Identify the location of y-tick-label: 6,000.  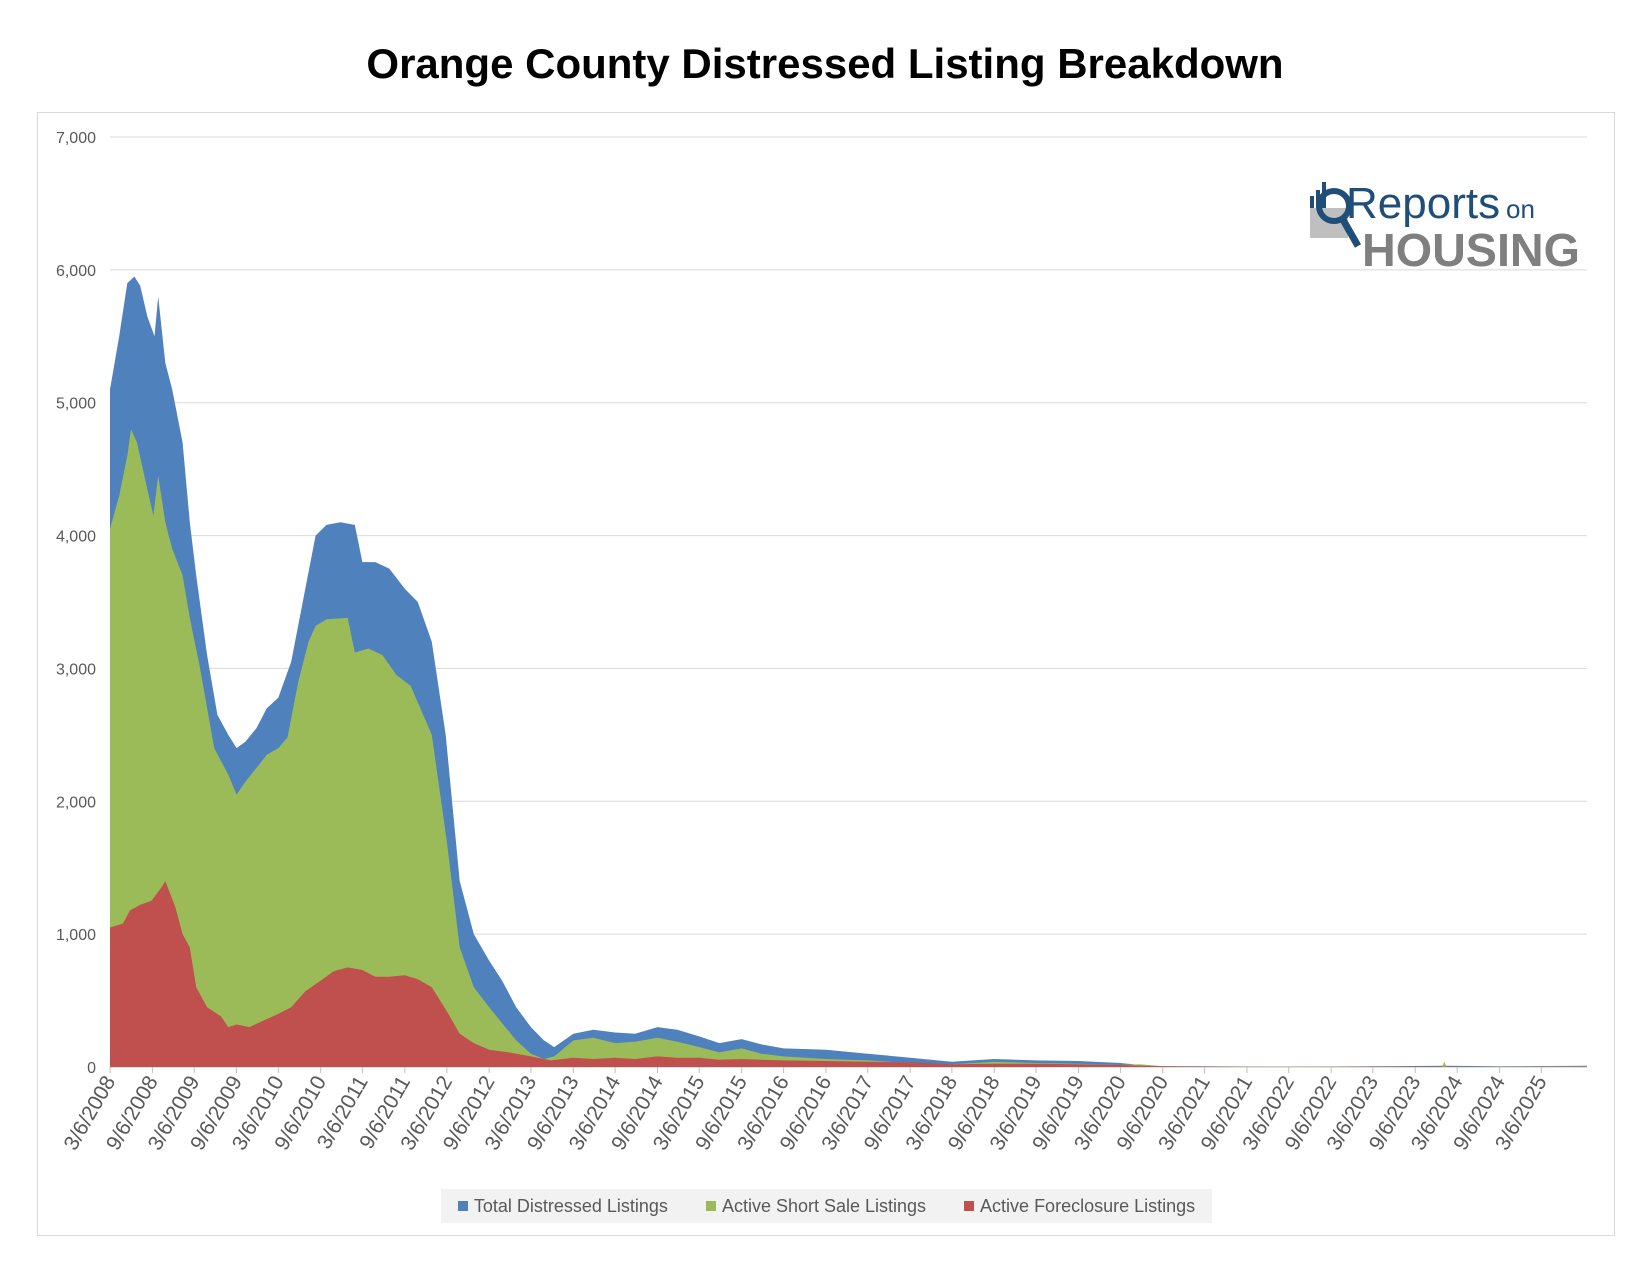
(76, 271).